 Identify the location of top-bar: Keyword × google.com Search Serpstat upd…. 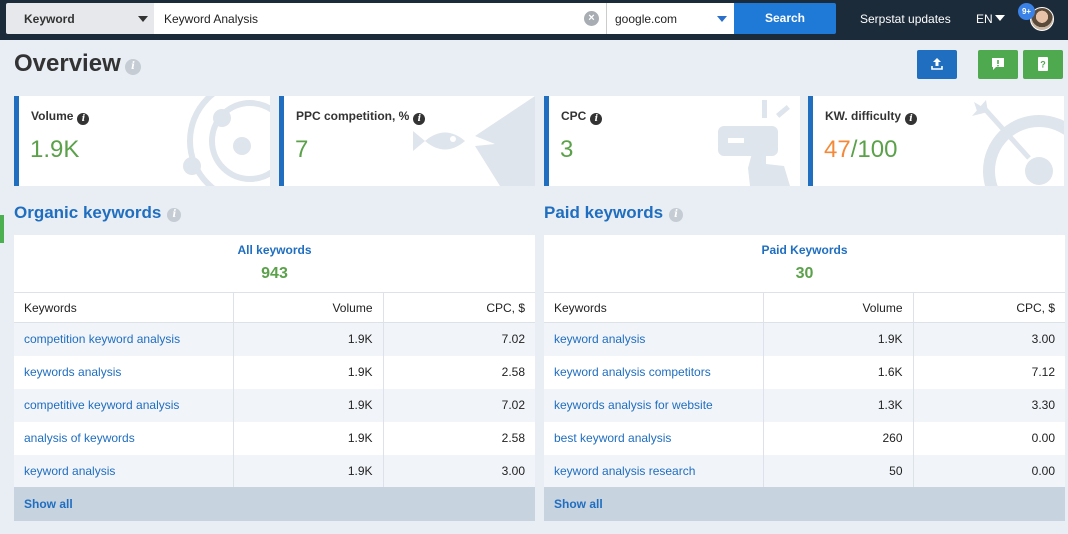
(534, 20).